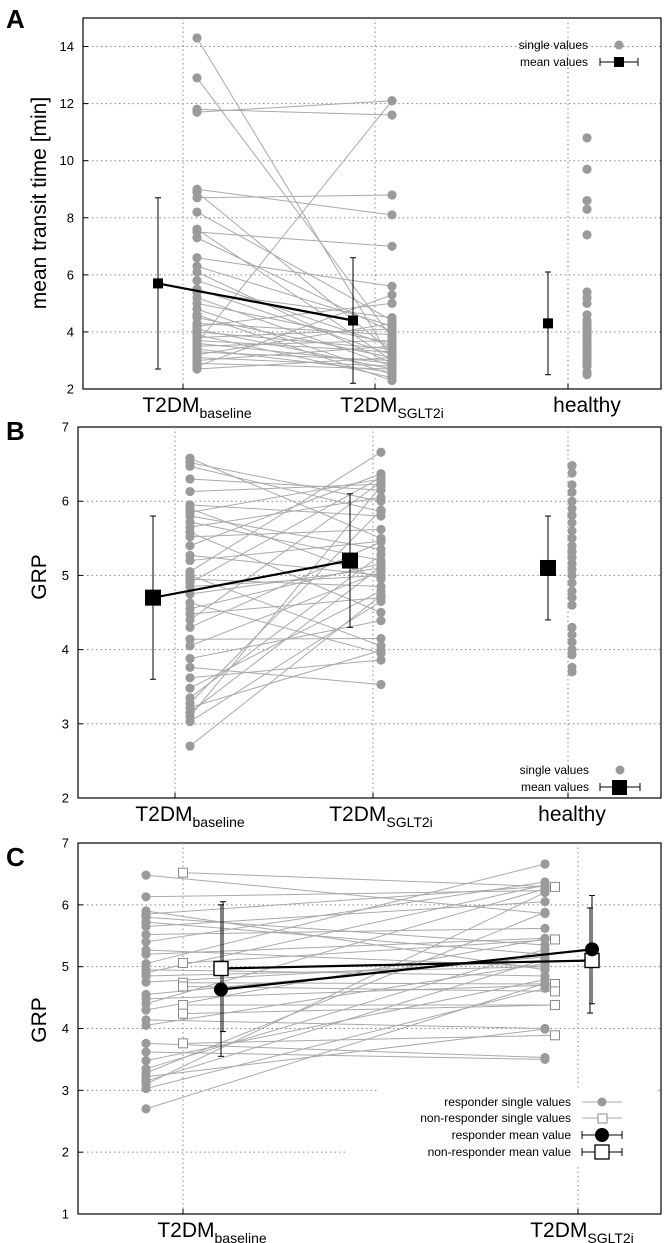 This screenshot has height=1243, width=664. I want to click on legend-marker-nonresponder-single, so click(602, 1118).